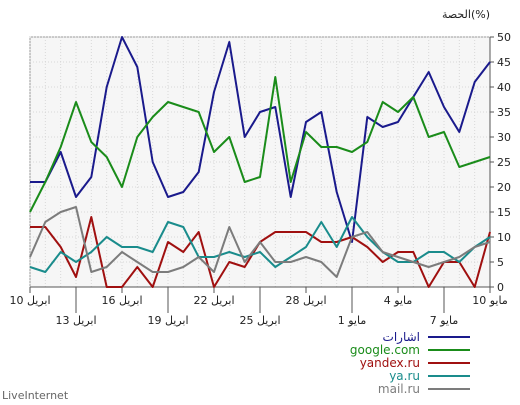  I want to click on y-tick-label: 5, so click(500, 262).